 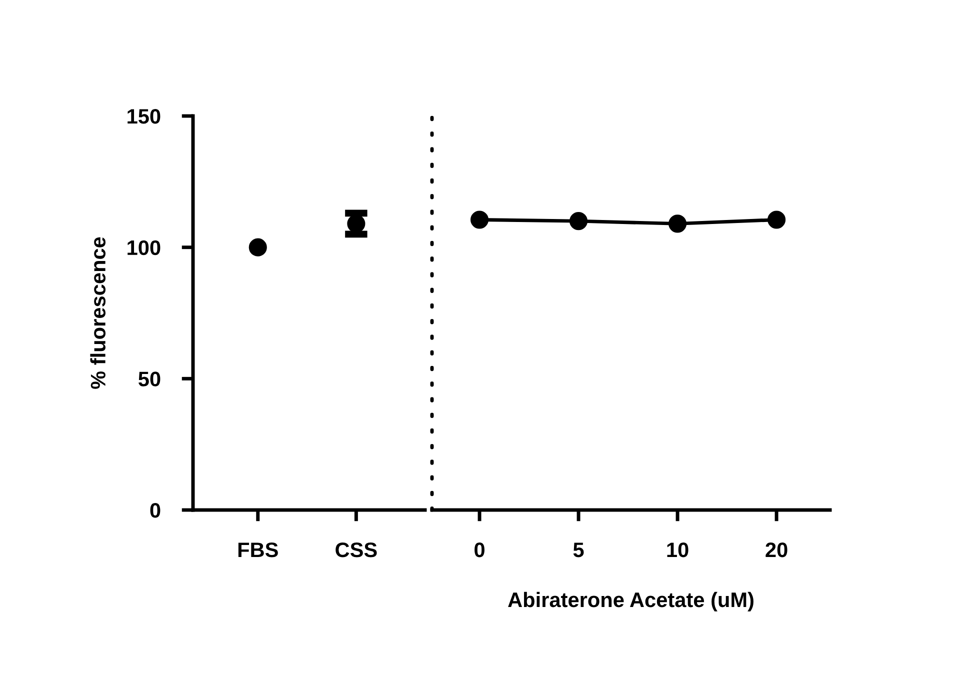 I want to click on y-tick-label: 50, so click(x=149, y=379).